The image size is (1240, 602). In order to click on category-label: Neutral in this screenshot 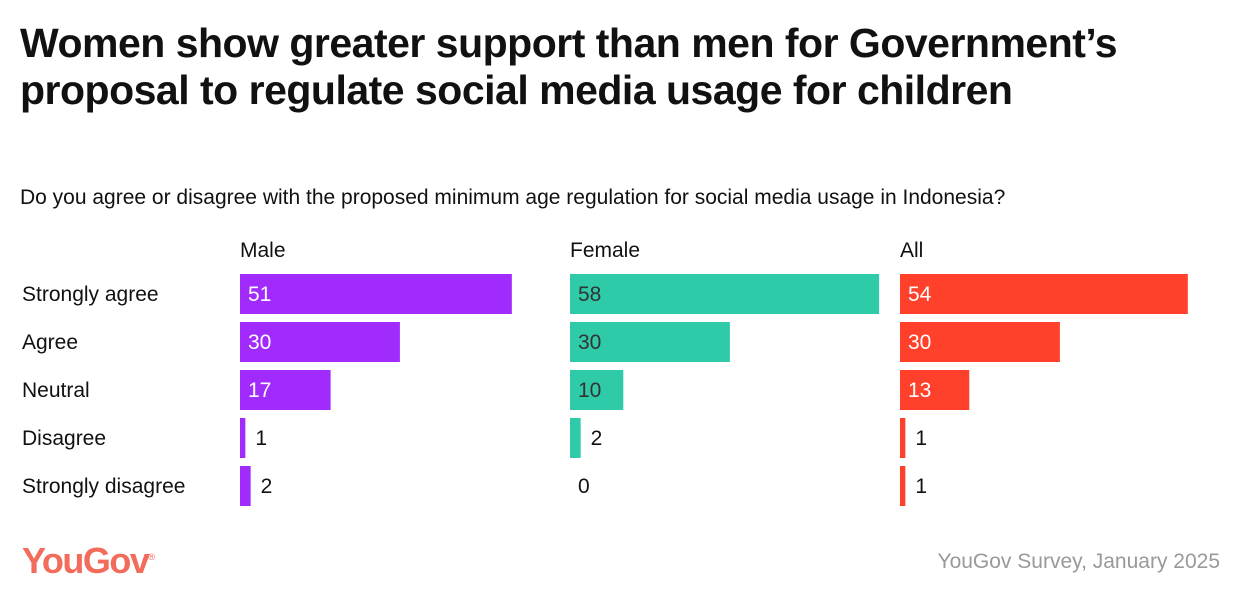, I will do `click(56, 390)`.